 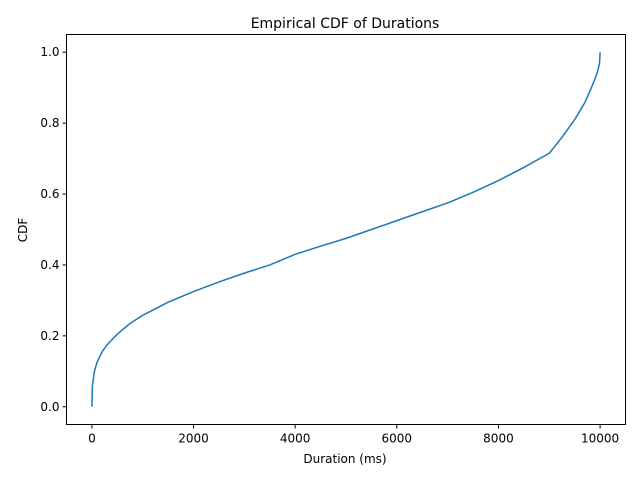 I want to click on x-axis-label: Duration (ms), so click(x=344, y=459).